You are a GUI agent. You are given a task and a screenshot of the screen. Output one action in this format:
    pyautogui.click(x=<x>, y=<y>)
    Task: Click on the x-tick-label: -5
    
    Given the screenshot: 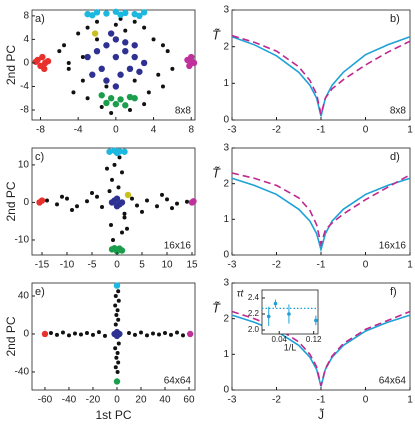 What is the action you would take?
    pyautogui.click(x=92, y=265)
    